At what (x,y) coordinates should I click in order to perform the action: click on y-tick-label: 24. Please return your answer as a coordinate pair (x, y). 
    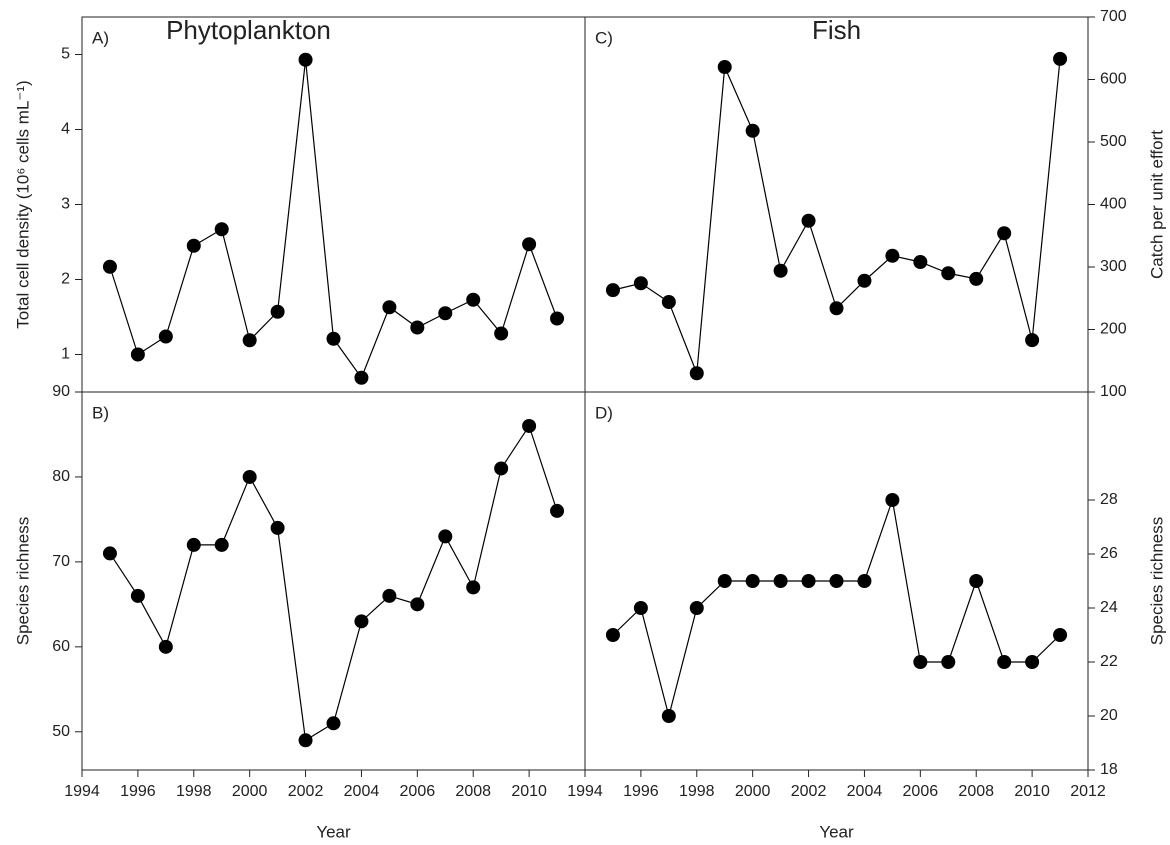
    Looking at the image, I should click on (1109, 607).